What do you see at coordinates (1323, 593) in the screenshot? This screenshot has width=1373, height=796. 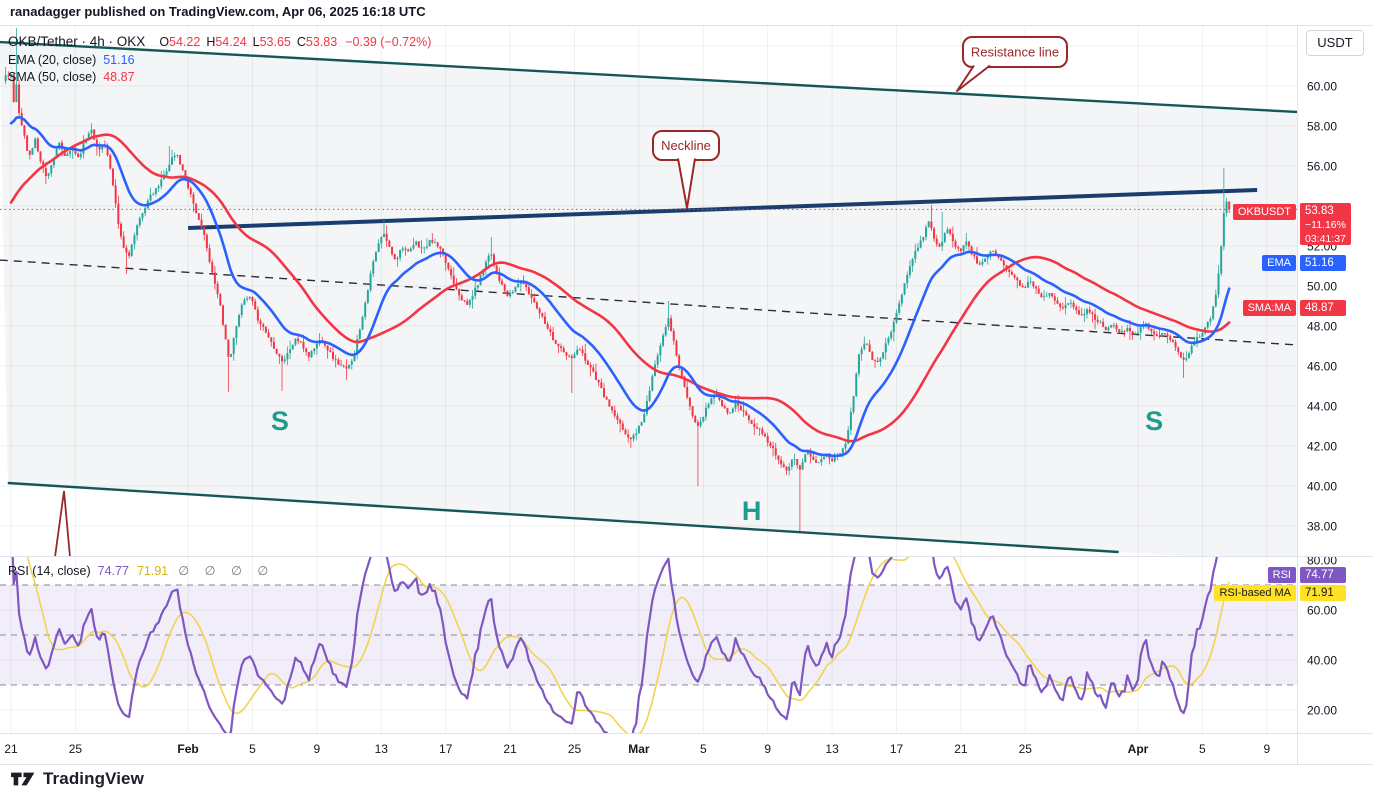 I see `rsi-ma-value-box: 71.91` at bounding box center [1323, 593].